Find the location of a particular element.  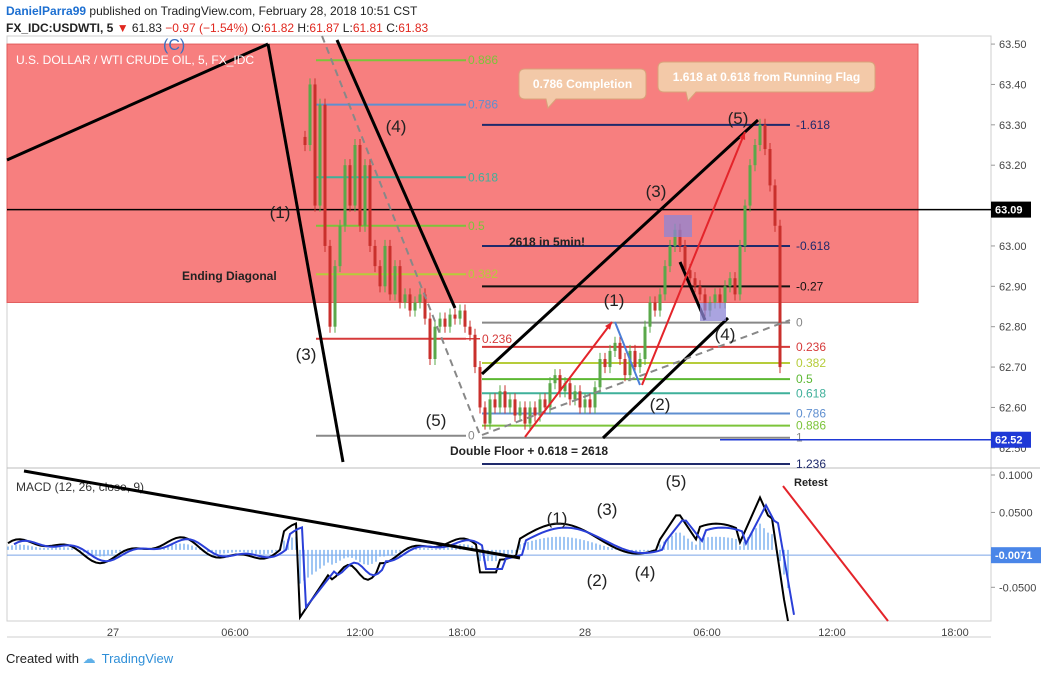

wave5-arrow is located at coordinates (693, 258).